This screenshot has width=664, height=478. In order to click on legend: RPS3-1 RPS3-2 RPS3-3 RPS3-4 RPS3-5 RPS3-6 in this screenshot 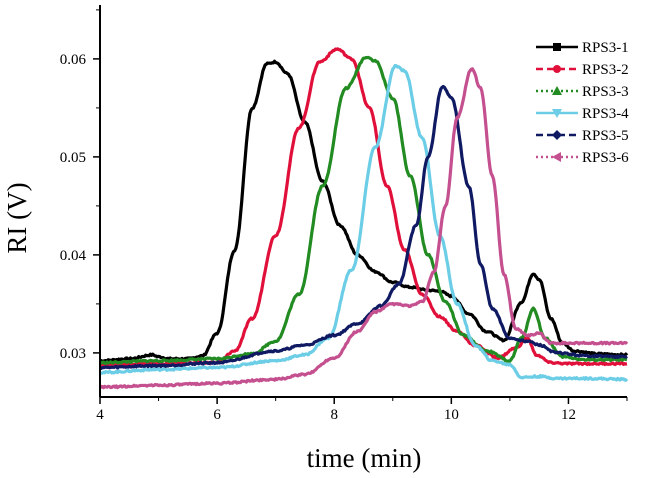, I will do `click(582, 103)`.